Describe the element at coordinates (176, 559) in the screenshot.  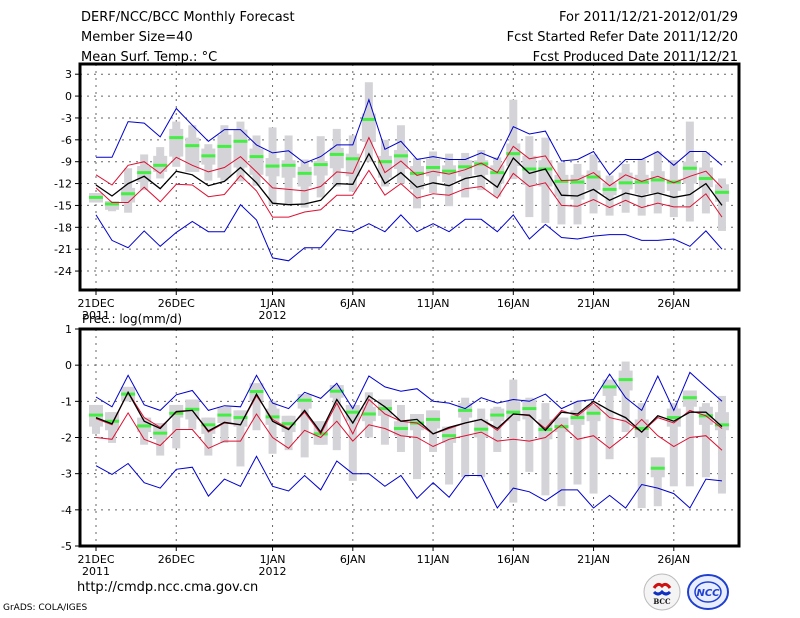
I see `x-tick-label: 26DEC` at that location.